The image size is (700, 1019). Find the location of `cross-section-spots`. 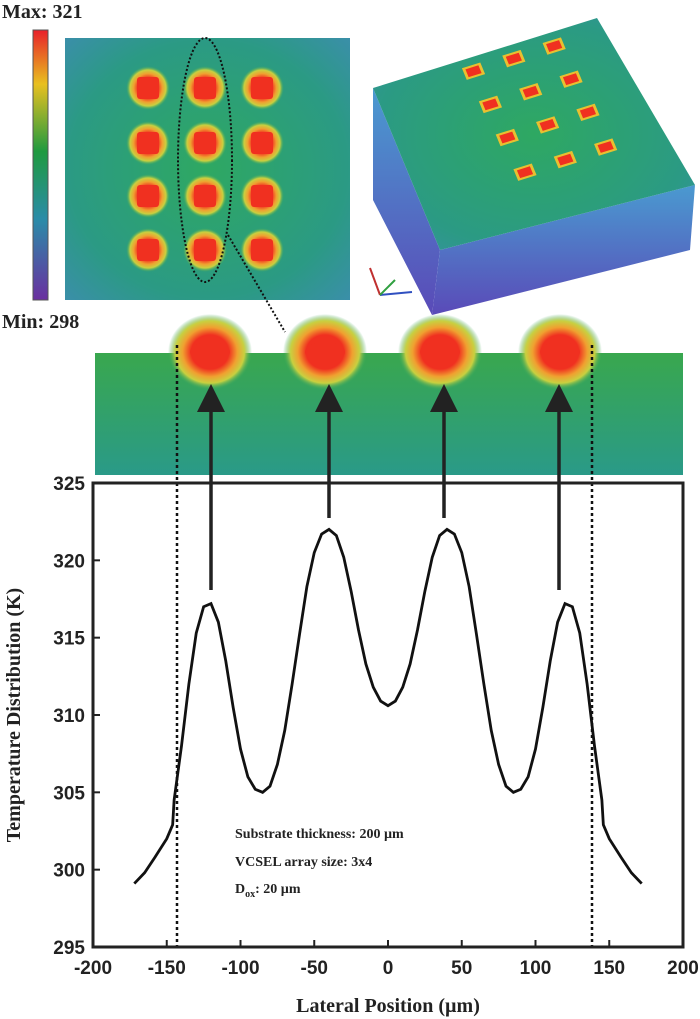

cross-section-spots is located at coordinates (385, 352).